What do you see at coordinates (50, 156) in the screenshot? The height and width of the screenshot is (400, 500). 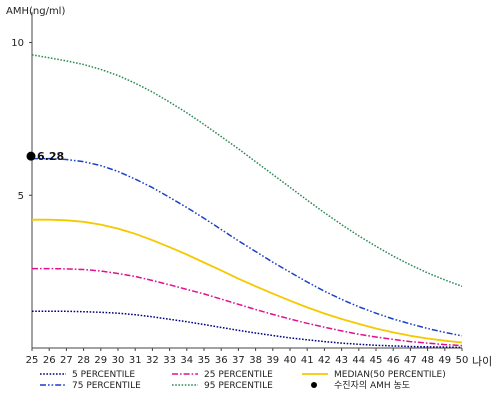 I see `patient-amh-value-label: 6.28` at bounding box center [50, 156].